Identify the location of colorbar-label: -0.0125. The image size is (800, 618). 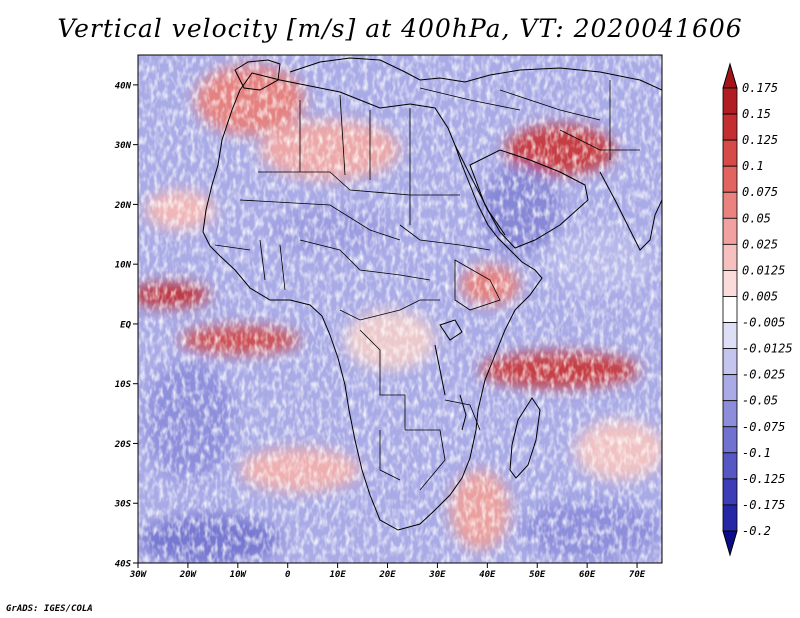
(767, 349).